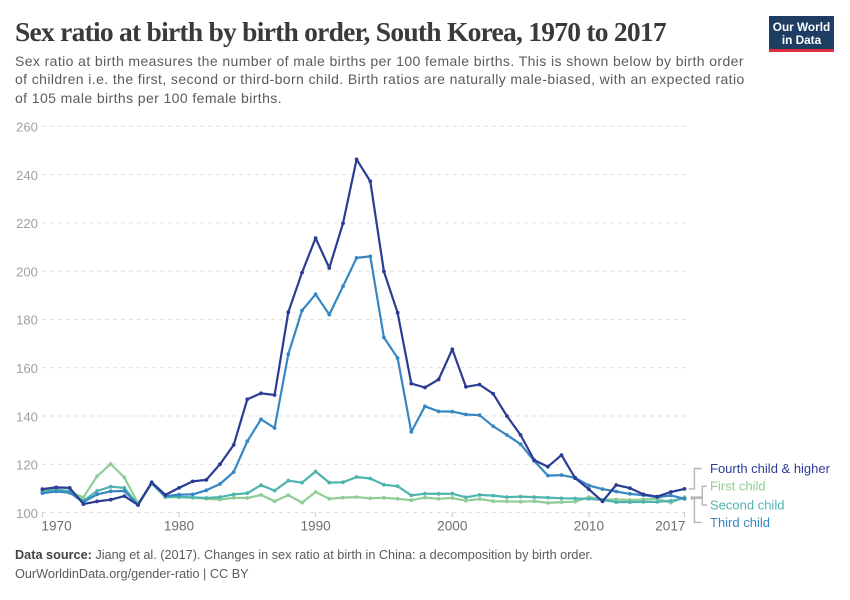 The width and height of the screenshot is (850, 600). Describe the element at coordinates (27, 320) in the screenshot. I see `svg-text: 180` at that location.